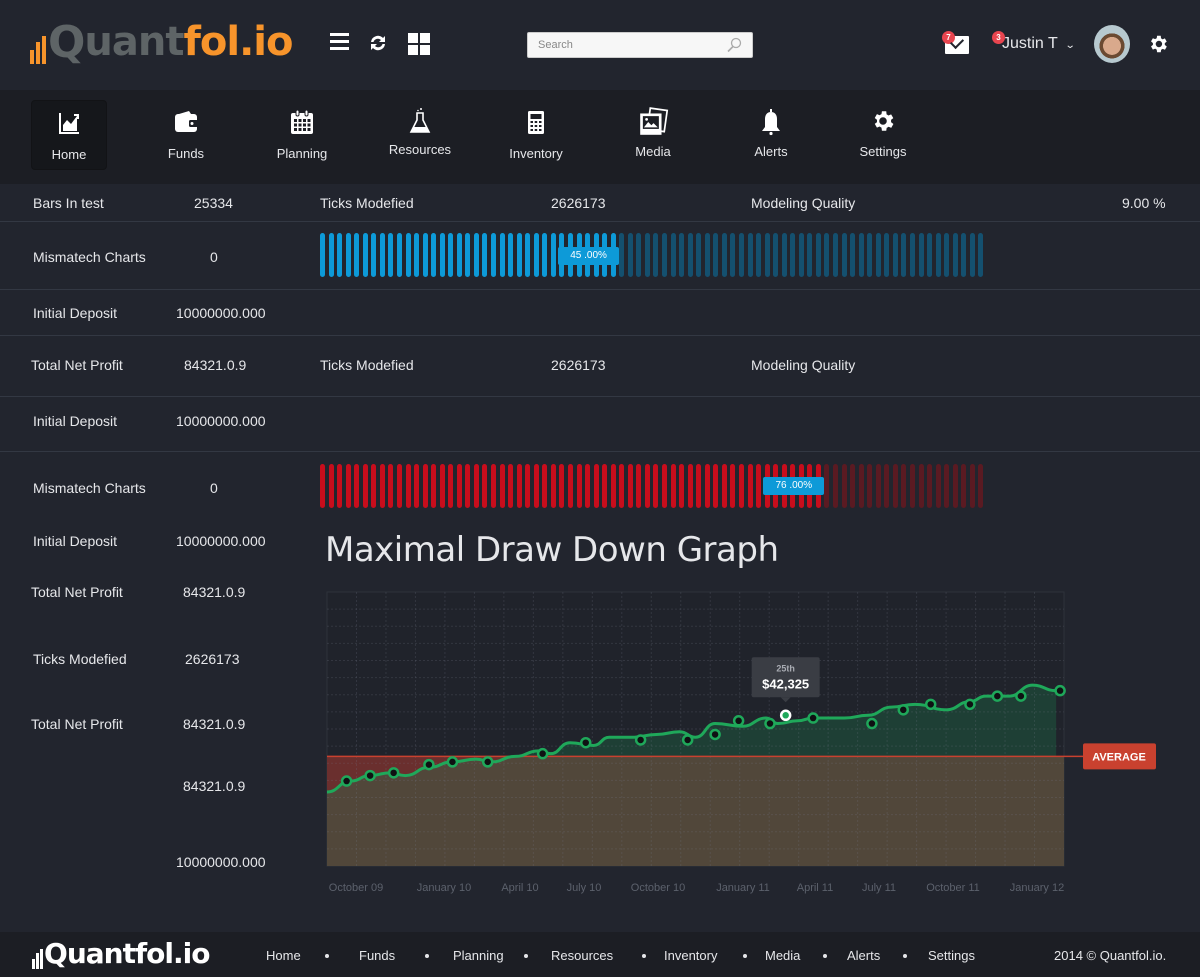 The image size is (1200, 977). What do you see at coordinates (955, 42) in the screenshot?
I see `mail-icon: 7` at bounding box center [955, 42].